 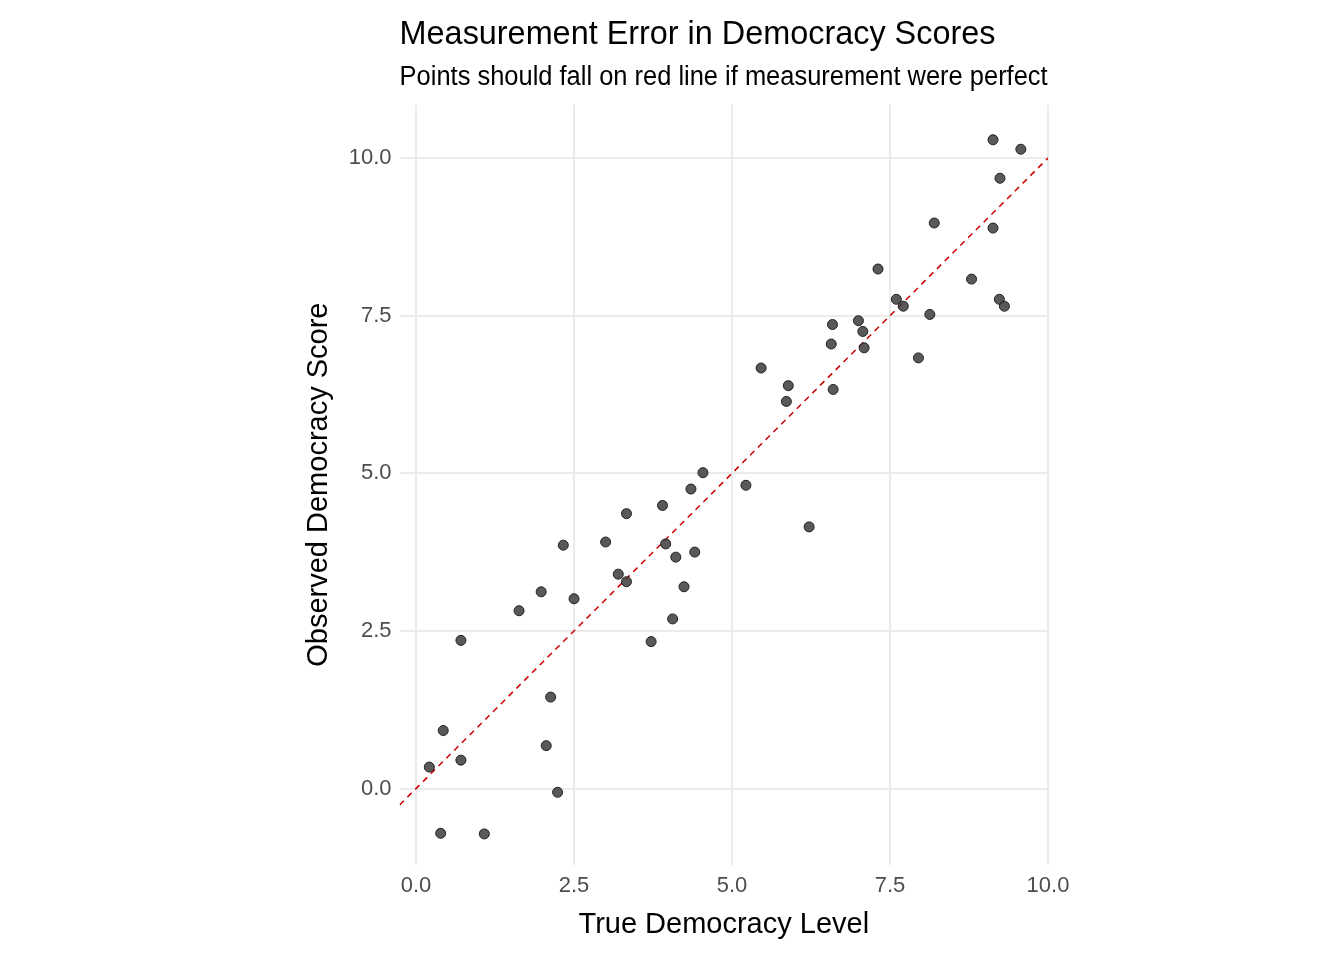 I want to click on y-tick-label: 0.0, so click(x=376, y=787).